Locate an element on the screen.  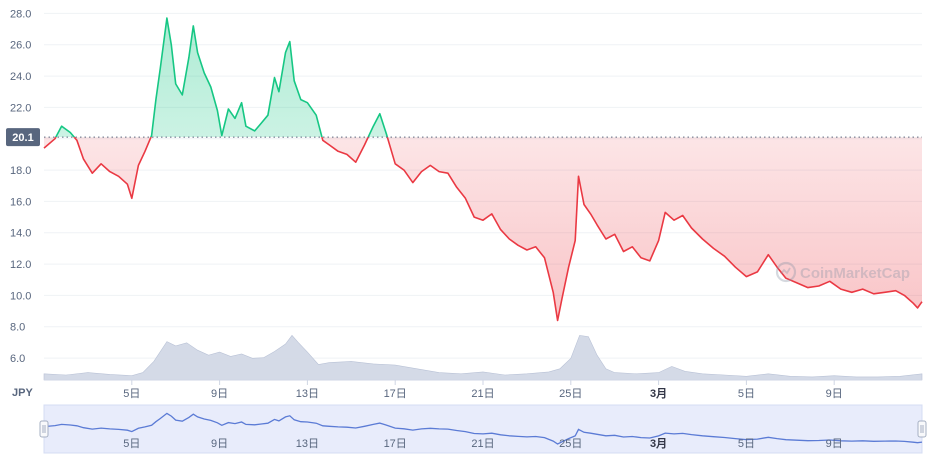
y-tick-label: 28.0 is located at coordinates (20, 14).